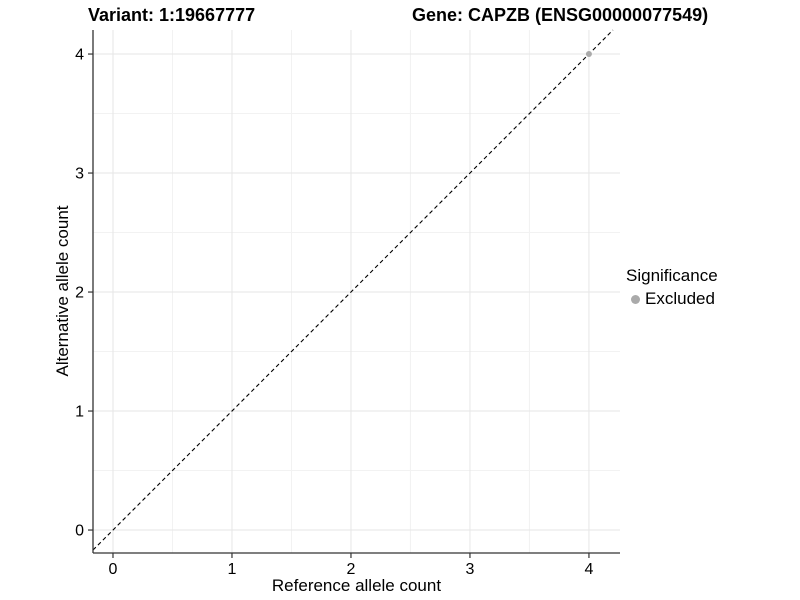 The image size is (800, 600). What do you see at coordinates (680, 298) in the screenshot?
I see `legend-item-label: Excluded` at bounding box center [680, 298].